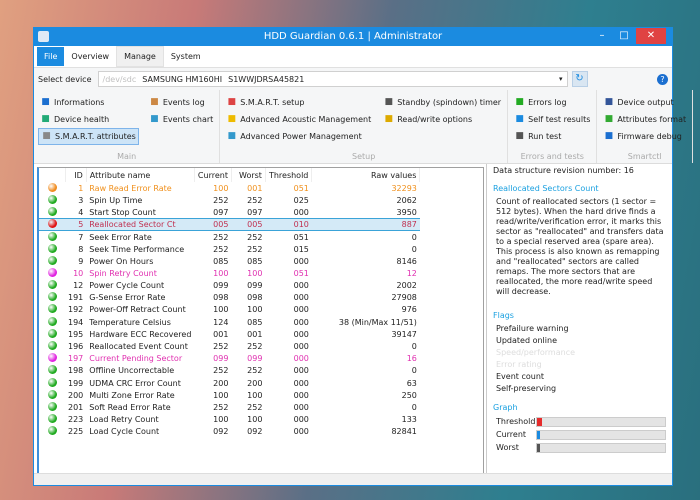 The image size is (700, 500). I want to click on ribbon-events-log-button: ■ Events log, so click(181, 102).